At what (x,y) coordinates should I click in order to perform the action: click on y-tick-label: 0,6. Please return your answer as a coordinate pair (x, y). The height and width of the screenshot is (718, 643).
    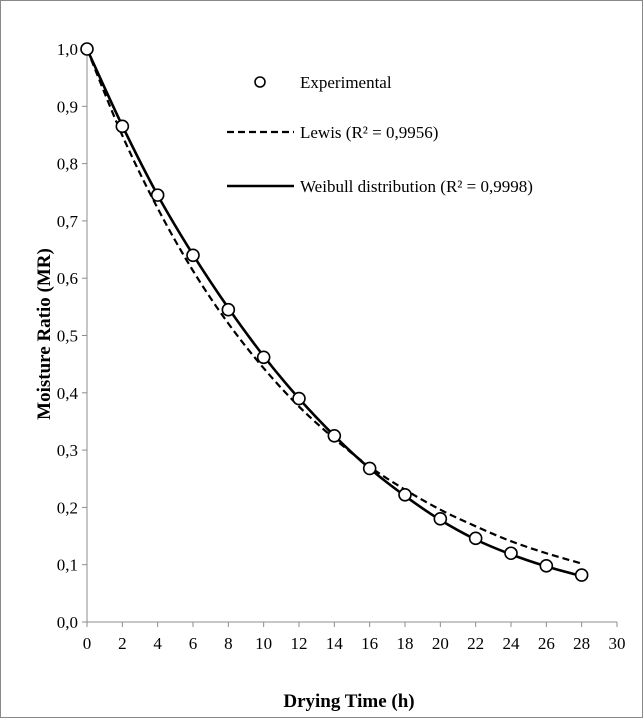
    Looking at the image, I should click on (67, 278).